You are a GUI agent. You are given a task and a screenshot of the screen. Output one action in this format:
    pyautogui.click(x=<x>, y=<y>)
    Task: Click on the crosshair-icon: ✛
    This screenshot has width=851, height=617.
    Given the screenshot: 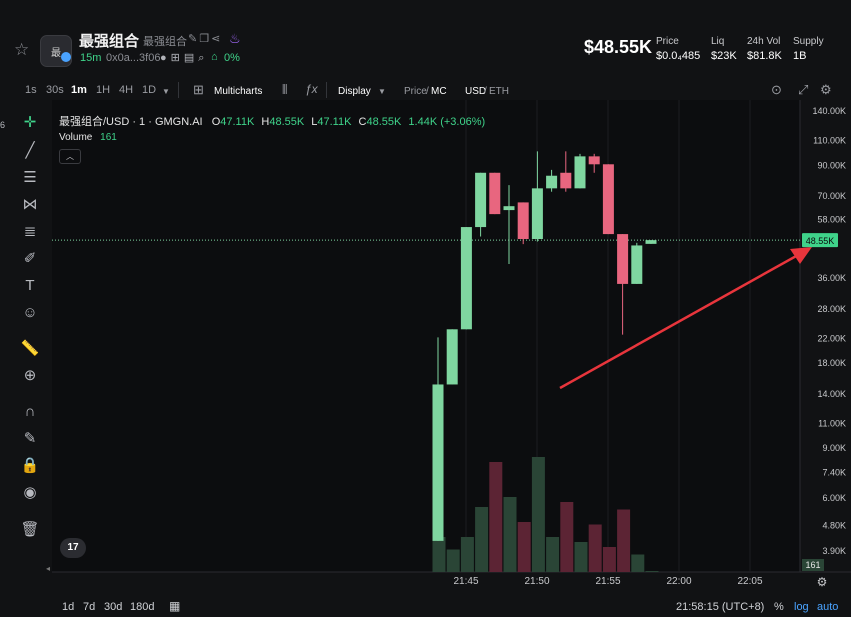 What is the action you would take?
    pyautogui.click(x=30, y=122)
    